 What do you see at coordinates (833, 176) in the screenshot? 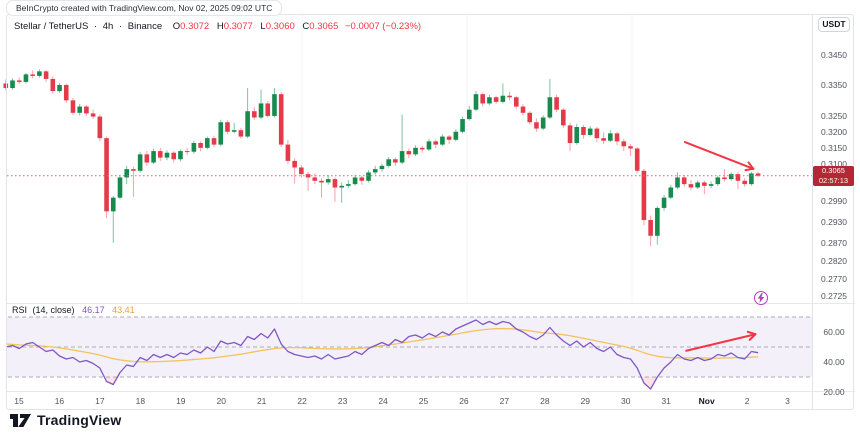
I see `last-price-badge: 0.3065 02:57:13` at bounding box center [833, 176].